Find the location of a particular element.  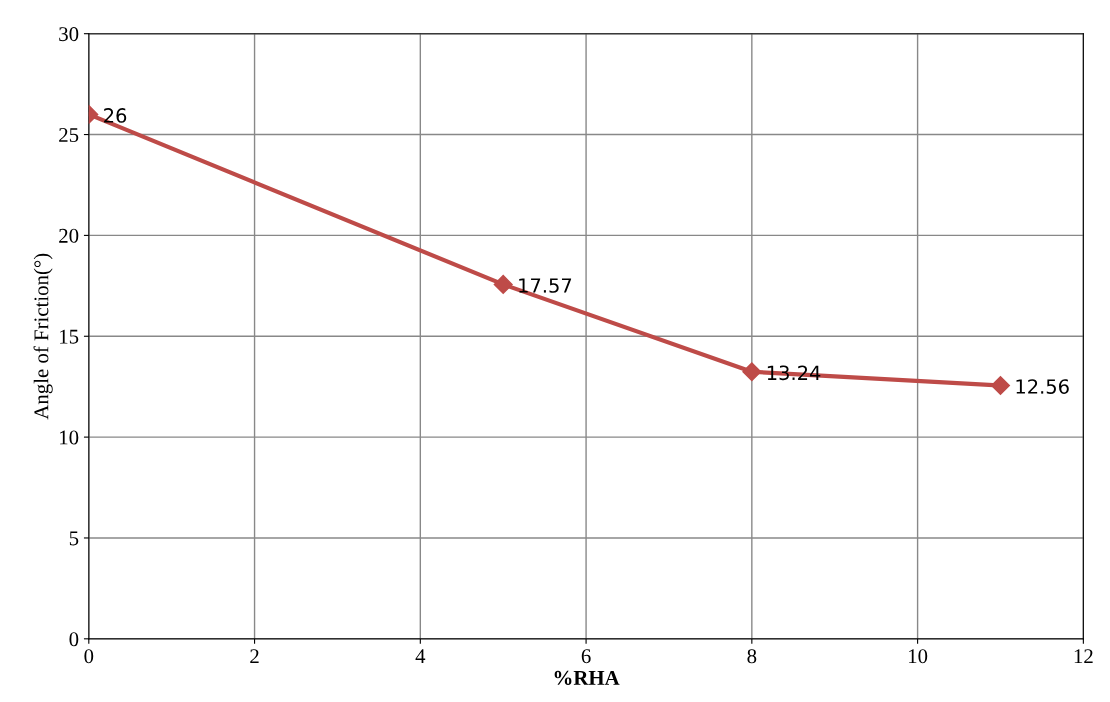

y-axis-title: Angle of Friction(°) is located at coordinates (43, 336).